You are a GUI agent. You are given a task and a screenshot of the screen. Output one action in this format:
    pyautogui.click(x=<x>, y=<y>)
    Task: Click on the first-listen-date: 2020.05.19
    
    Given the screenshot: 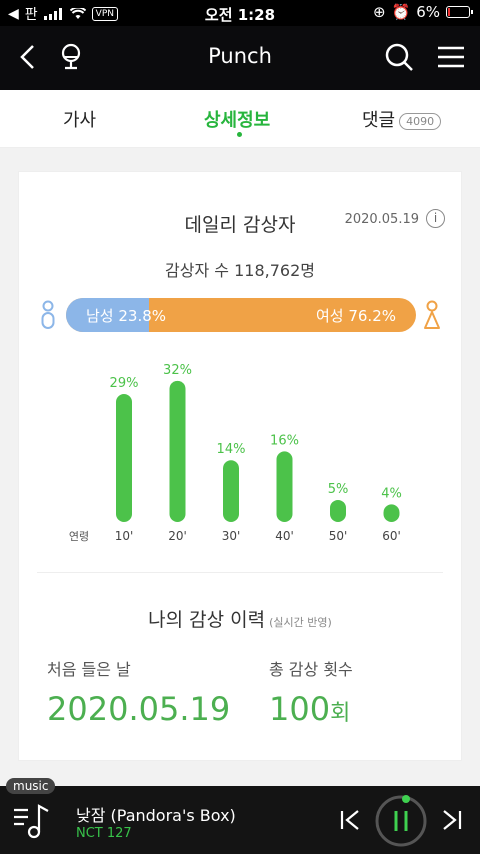 What is the action you would take?
    pyautogui.click(x=139, y=709)
    